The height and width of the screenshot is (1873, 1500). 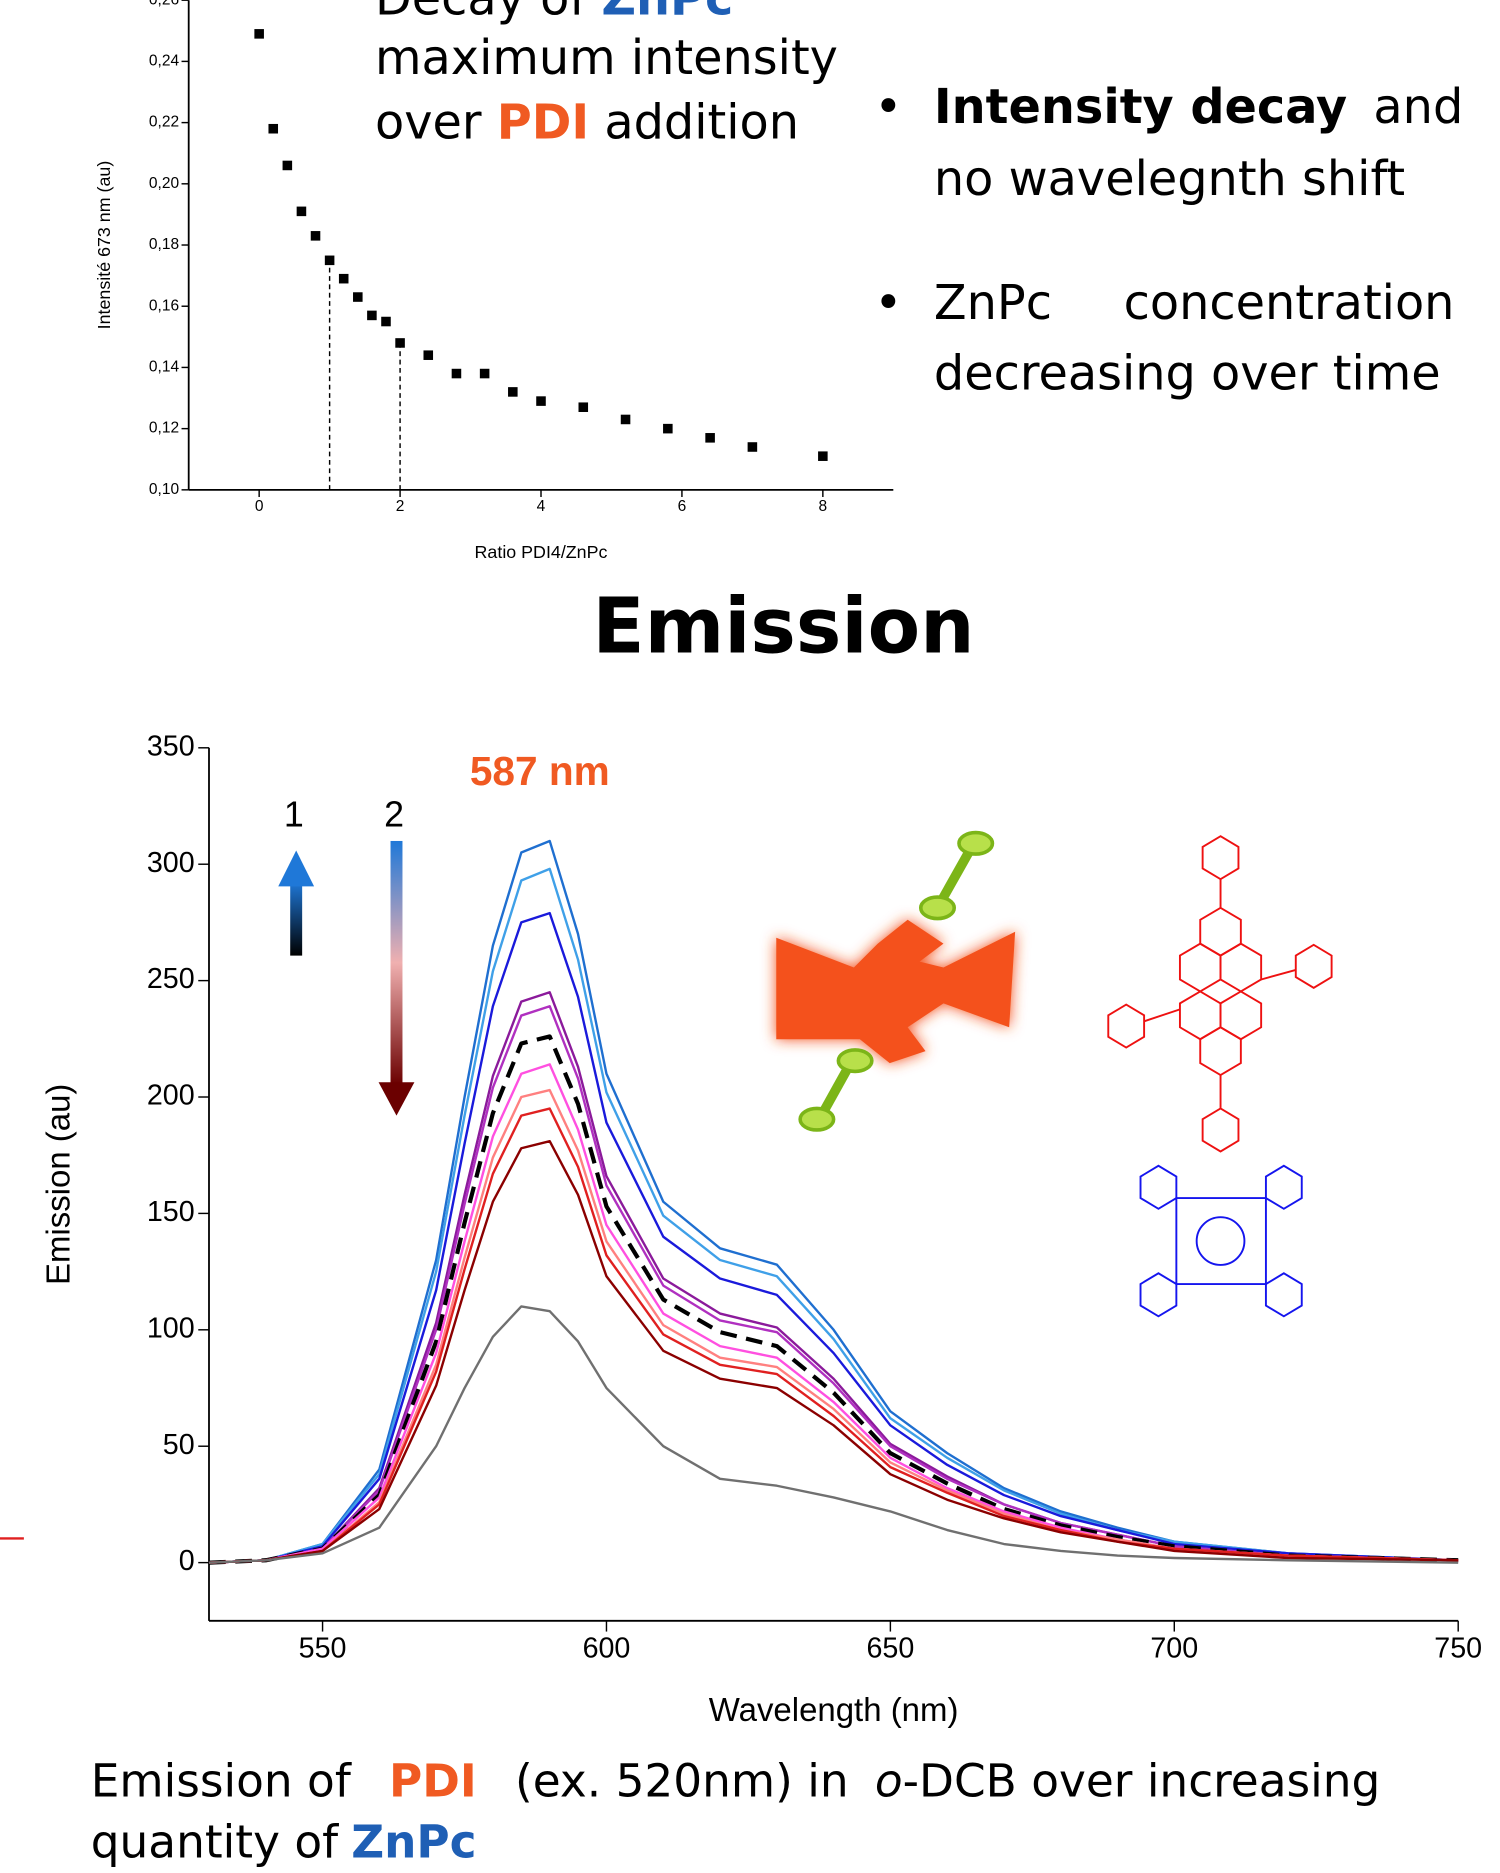 What do you see at coordinates (436, 123) in the screenshot?
I see `annotation-text: over` at bounding box center [436, 123].